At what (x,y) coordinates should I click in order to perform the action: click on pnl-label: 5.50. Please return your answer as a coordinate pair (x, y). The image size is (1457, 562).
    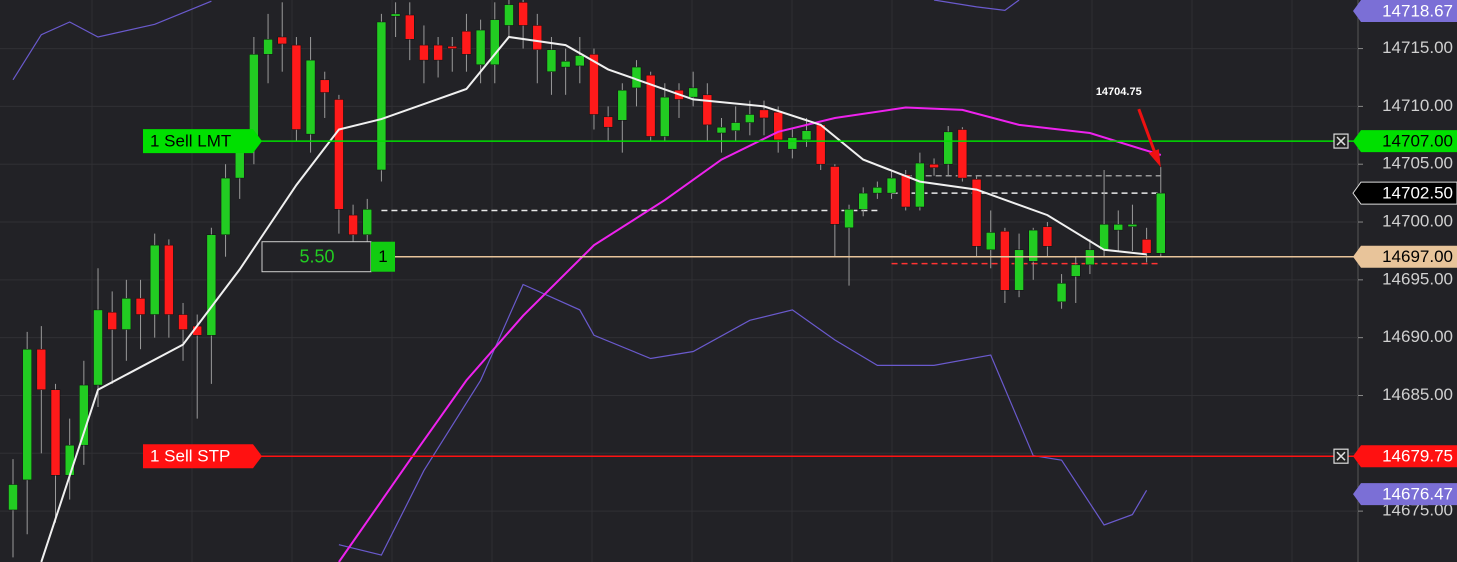
    Looking at the image, I should click on (316, 256).